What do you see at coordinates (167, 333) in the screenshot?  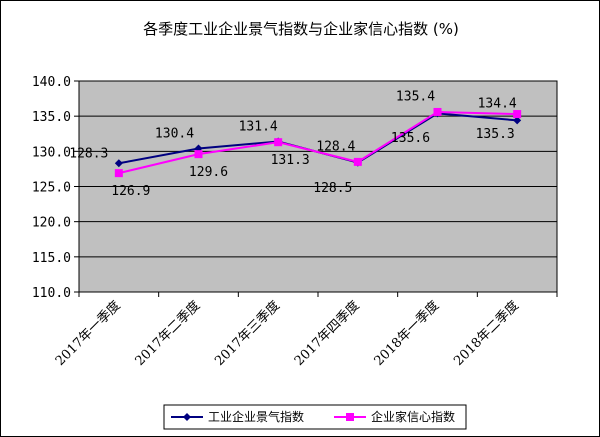 I see `x-category-label: 2017年二季度` at bounding box center [167, 333].